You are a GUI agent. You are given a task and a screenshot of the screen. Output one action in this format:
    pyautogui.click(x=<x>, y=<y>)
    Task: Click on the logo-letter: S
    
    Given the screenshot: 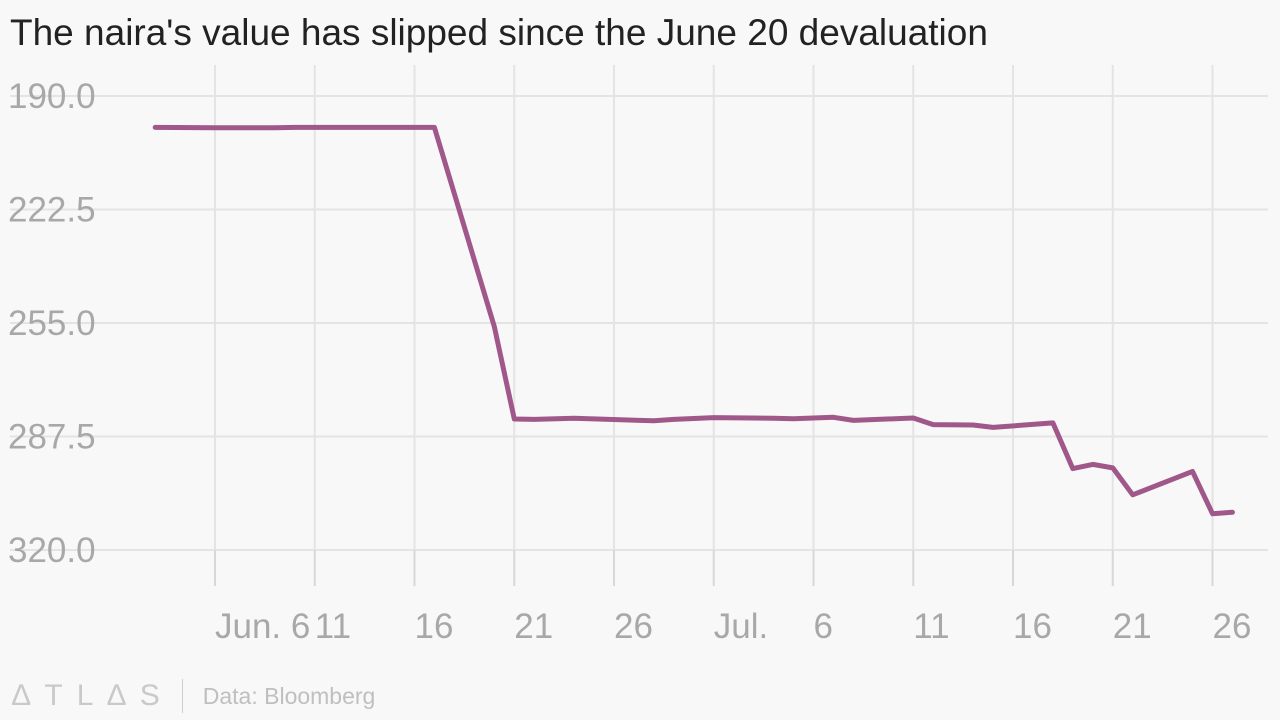 What is the action you would take?
    pyautogui.click(x=149, y=695)
    